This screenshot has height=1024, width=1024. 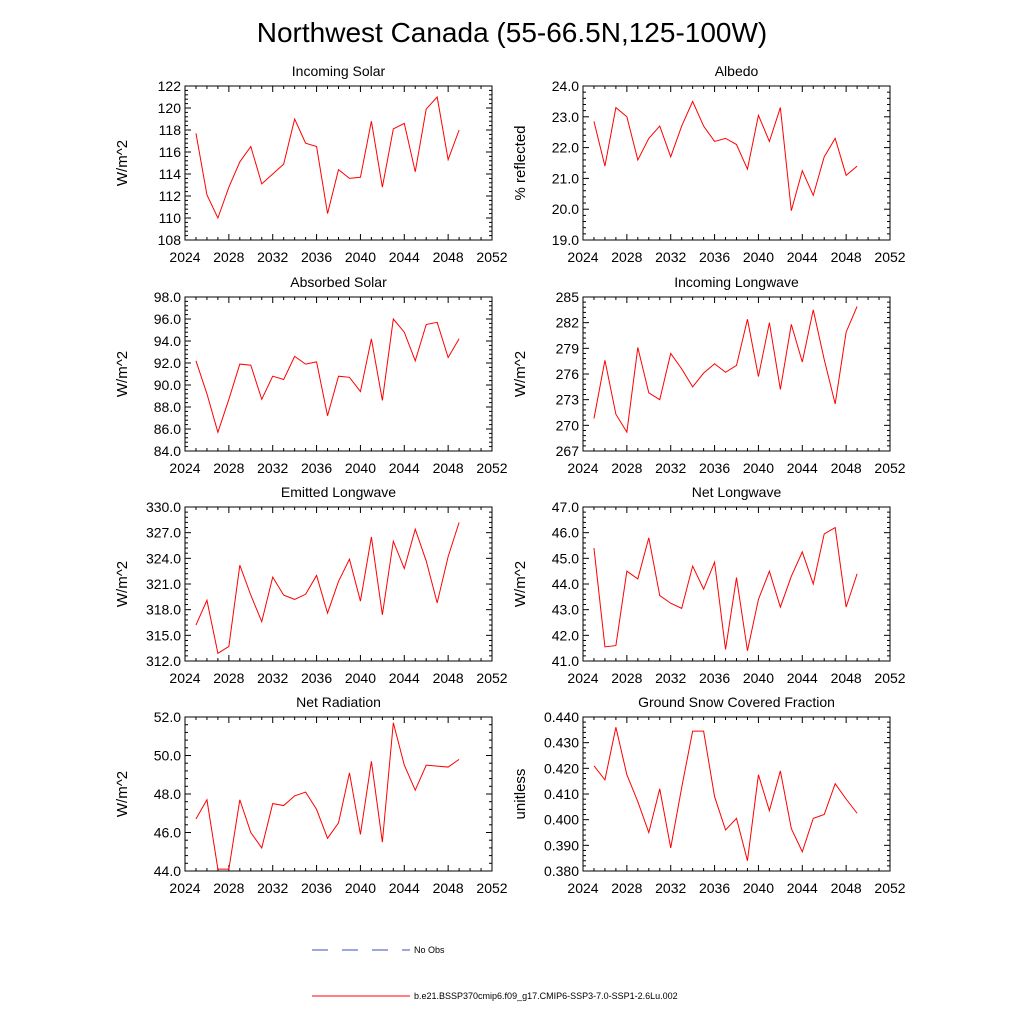 I want to click on y-tick-label: 45.0, so click(x=565, y=558).